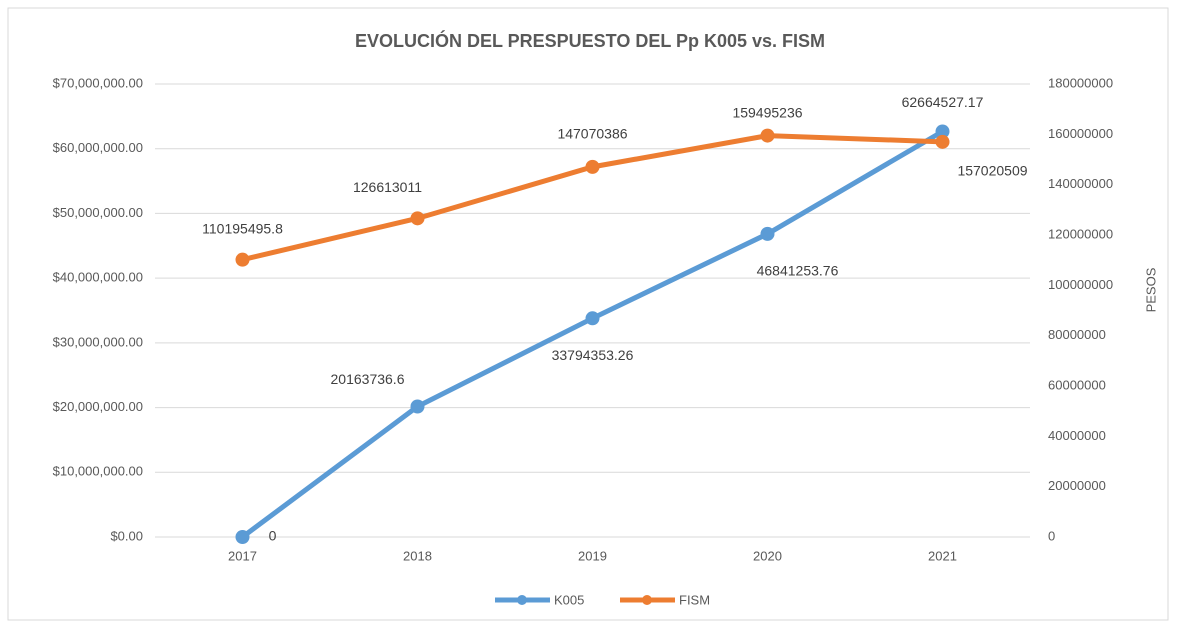  What do you see at coordinates (1077, 435) in the screenshot?
I see `y2-tick-label: 40000000` at bounding box center [1077, 435].